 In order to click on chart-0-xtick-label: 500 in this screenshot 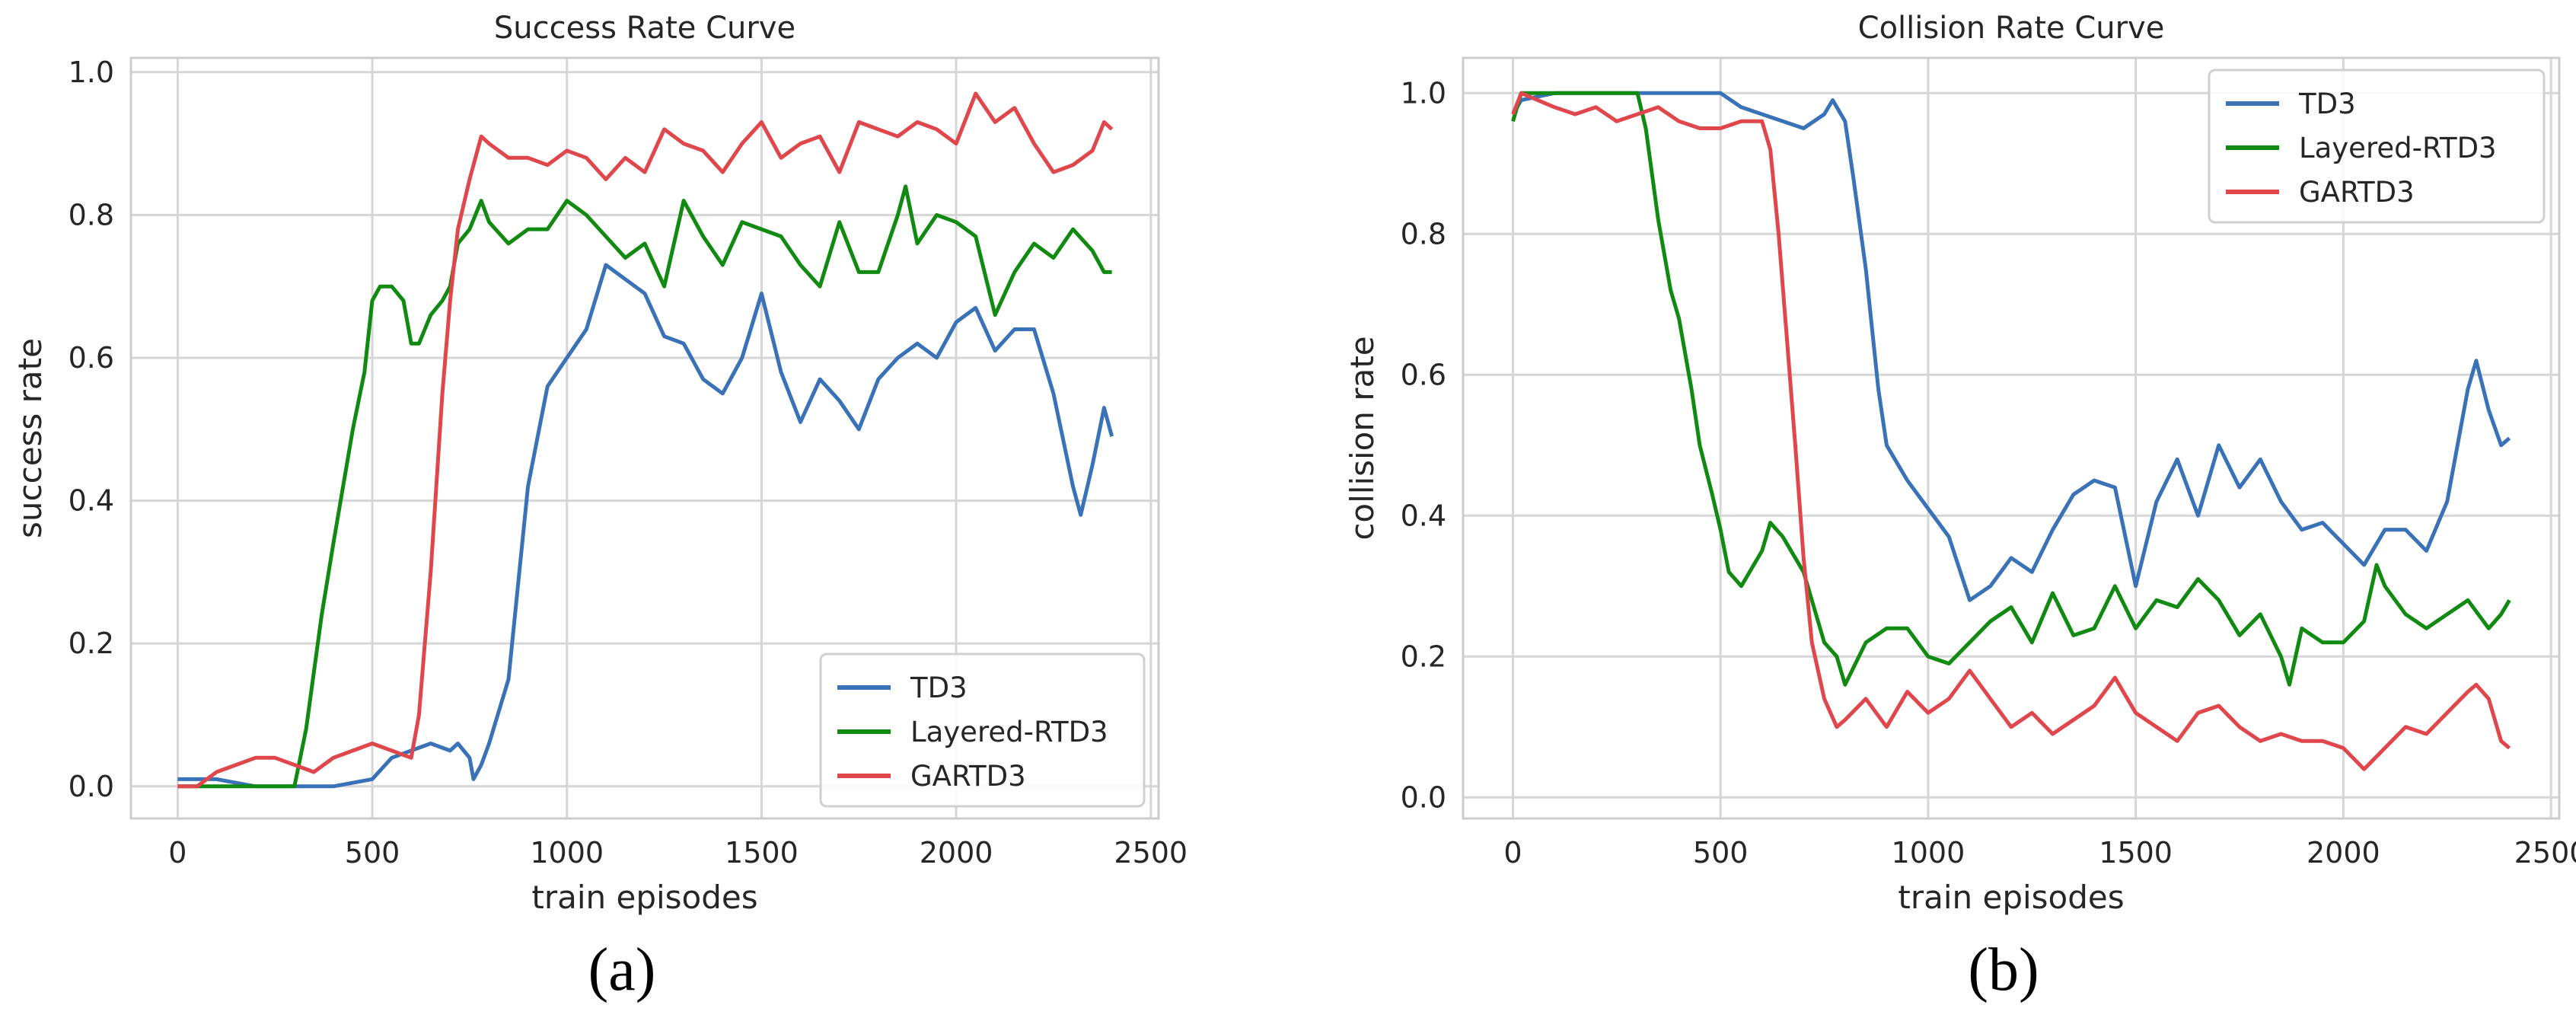, I will do `click(372, 853)`.